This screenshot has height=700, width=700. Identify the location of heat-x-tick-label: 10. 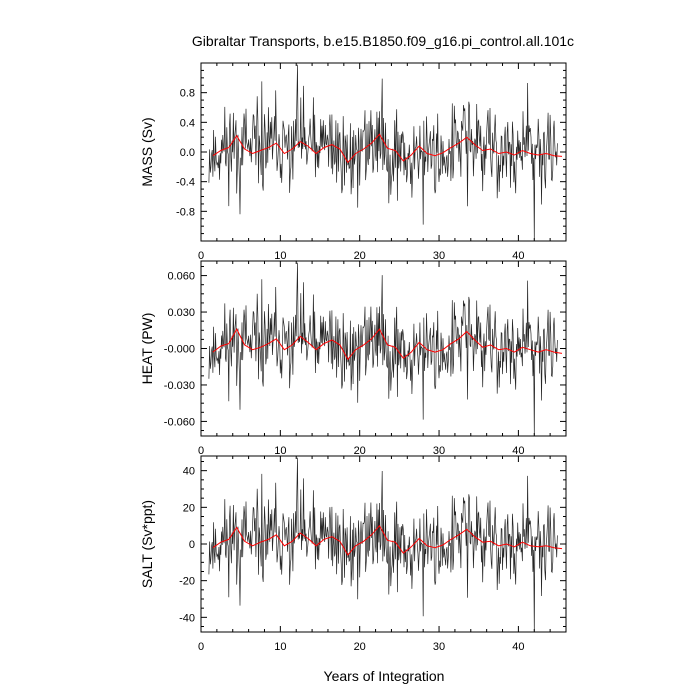
(280, 451).